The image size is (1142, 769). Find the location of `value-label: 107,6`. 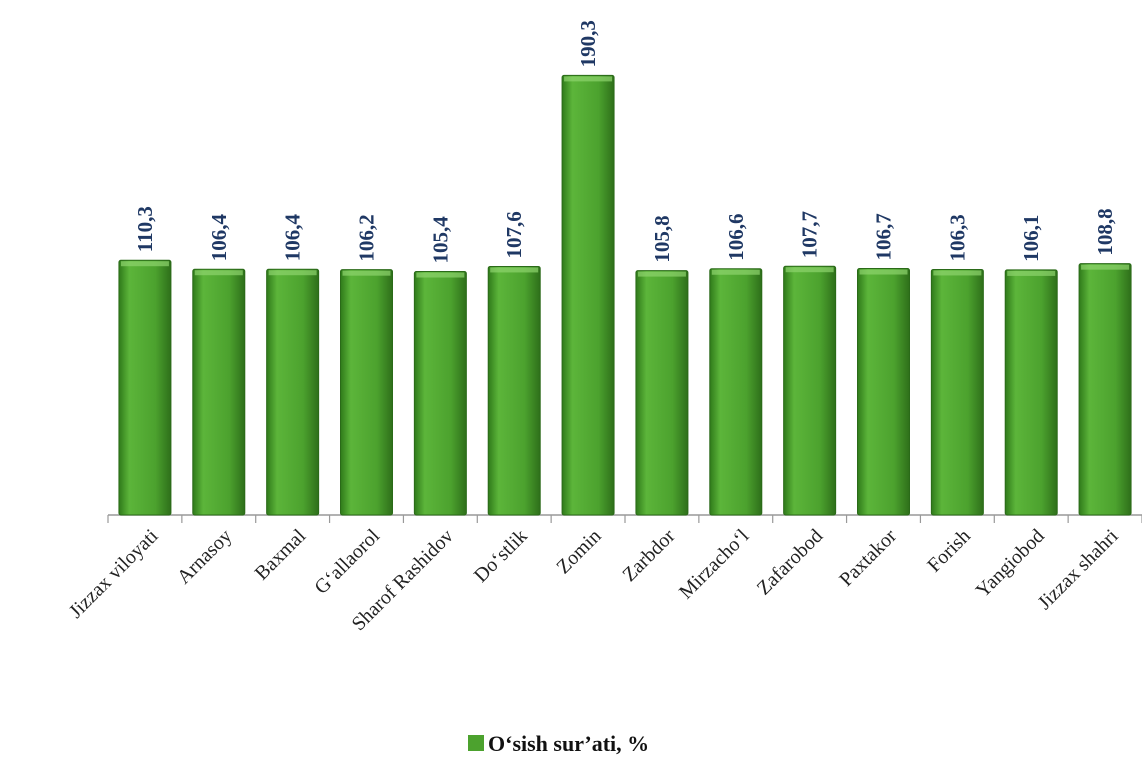

value-label: 107,6 is located at coordinates (514, 234).